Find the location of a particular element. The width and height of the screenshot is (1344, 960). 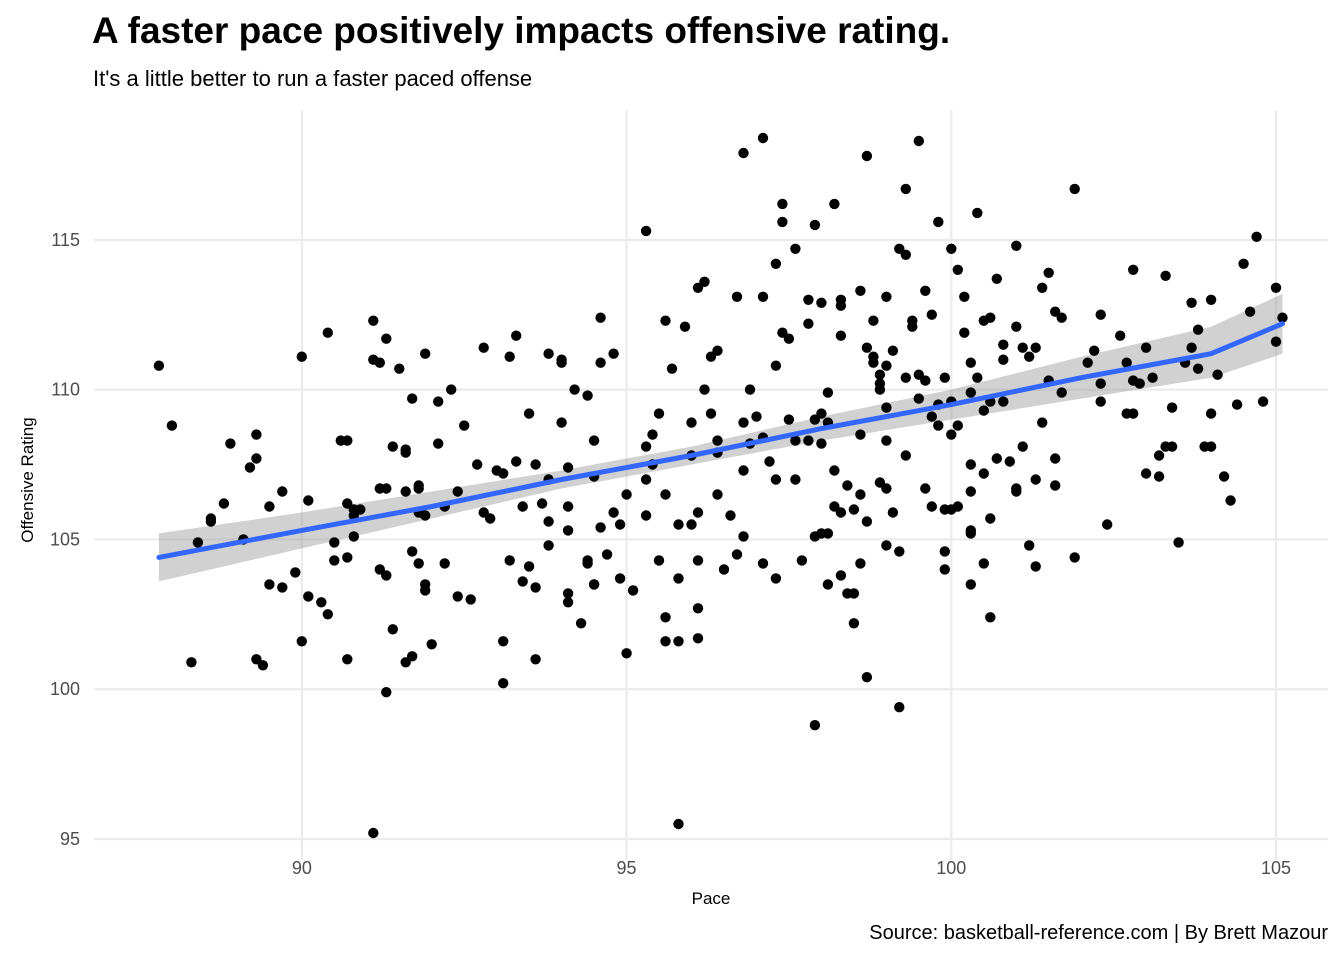

x-tick-label: 90 is located at coordinates (302, 868).